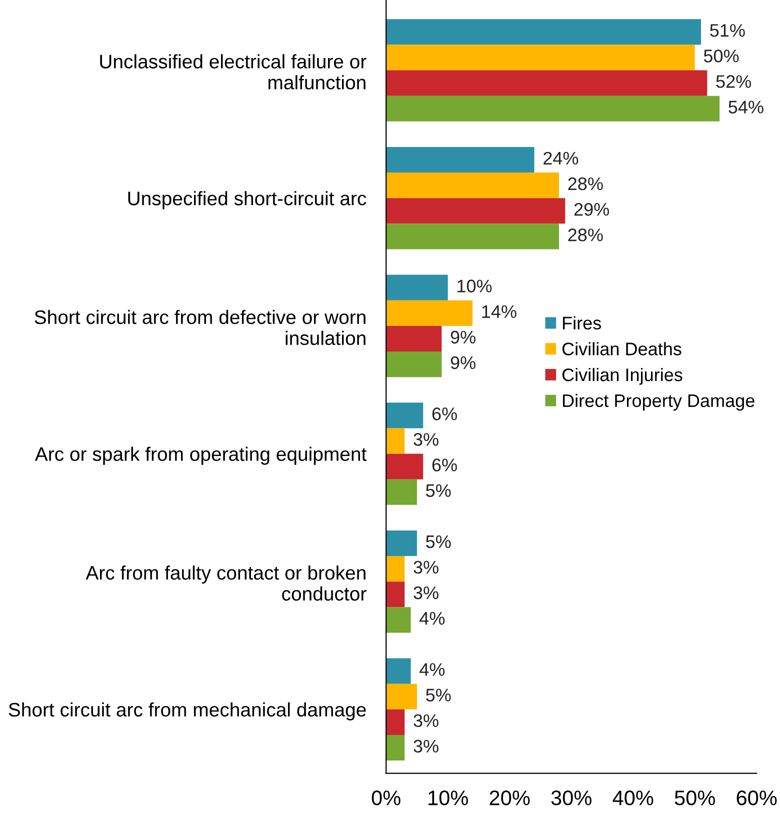 Image resolution: width=780 pixels, height=836 pixels. What do you see at coordinates (721, 56) in the screenshot?
I see `data-label: 50%` at bounding box center [721, 56].